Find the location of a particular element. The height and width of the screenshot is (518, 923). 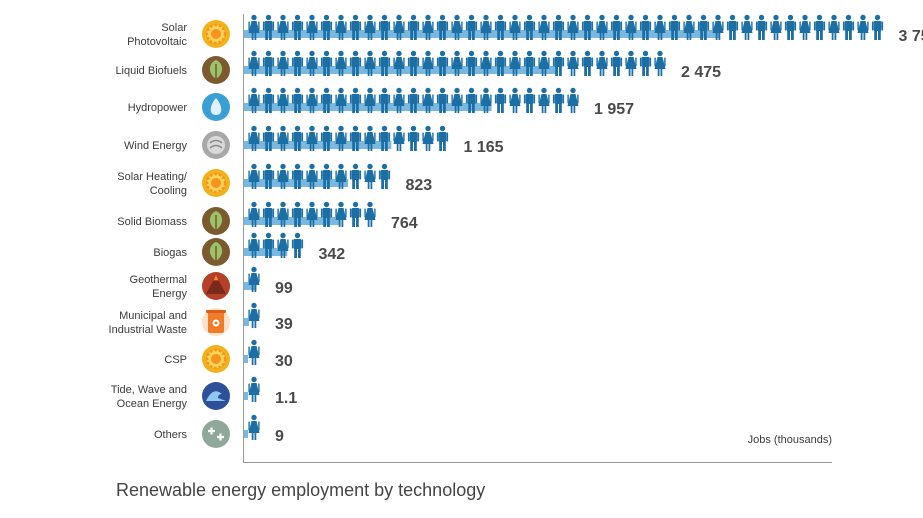

category-label-3: Wind Energy is located at coordinates (155, 146).